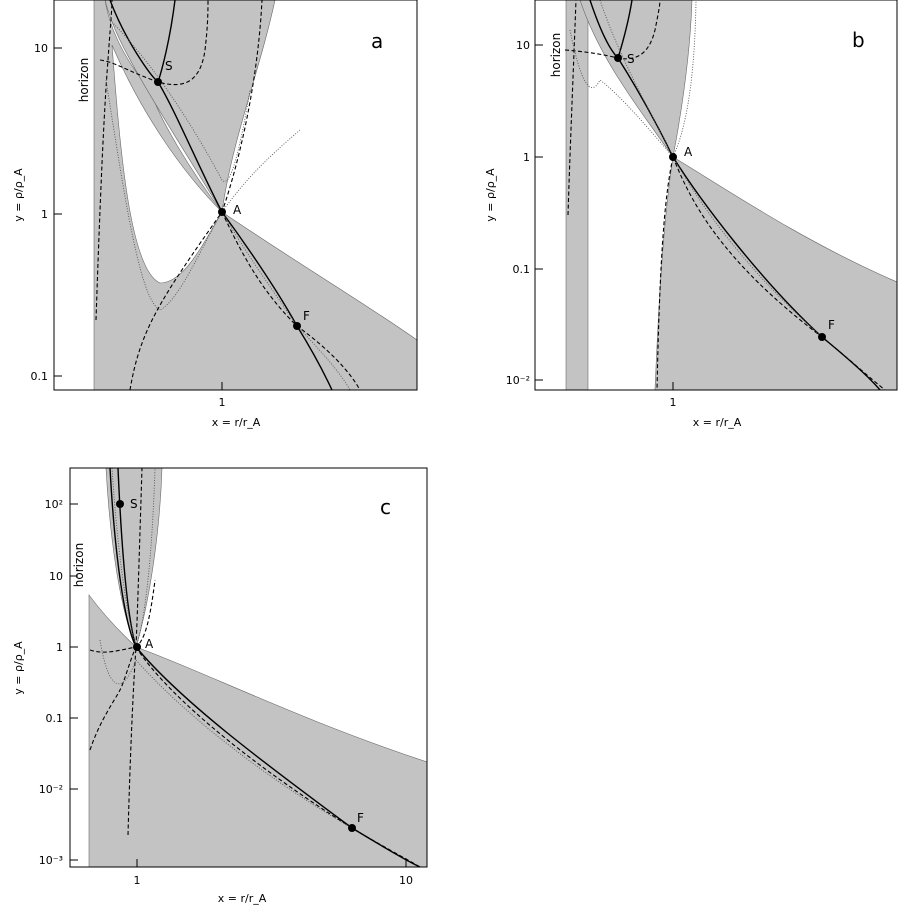  I want to click on panel-a-ticks, so click(138, 218).